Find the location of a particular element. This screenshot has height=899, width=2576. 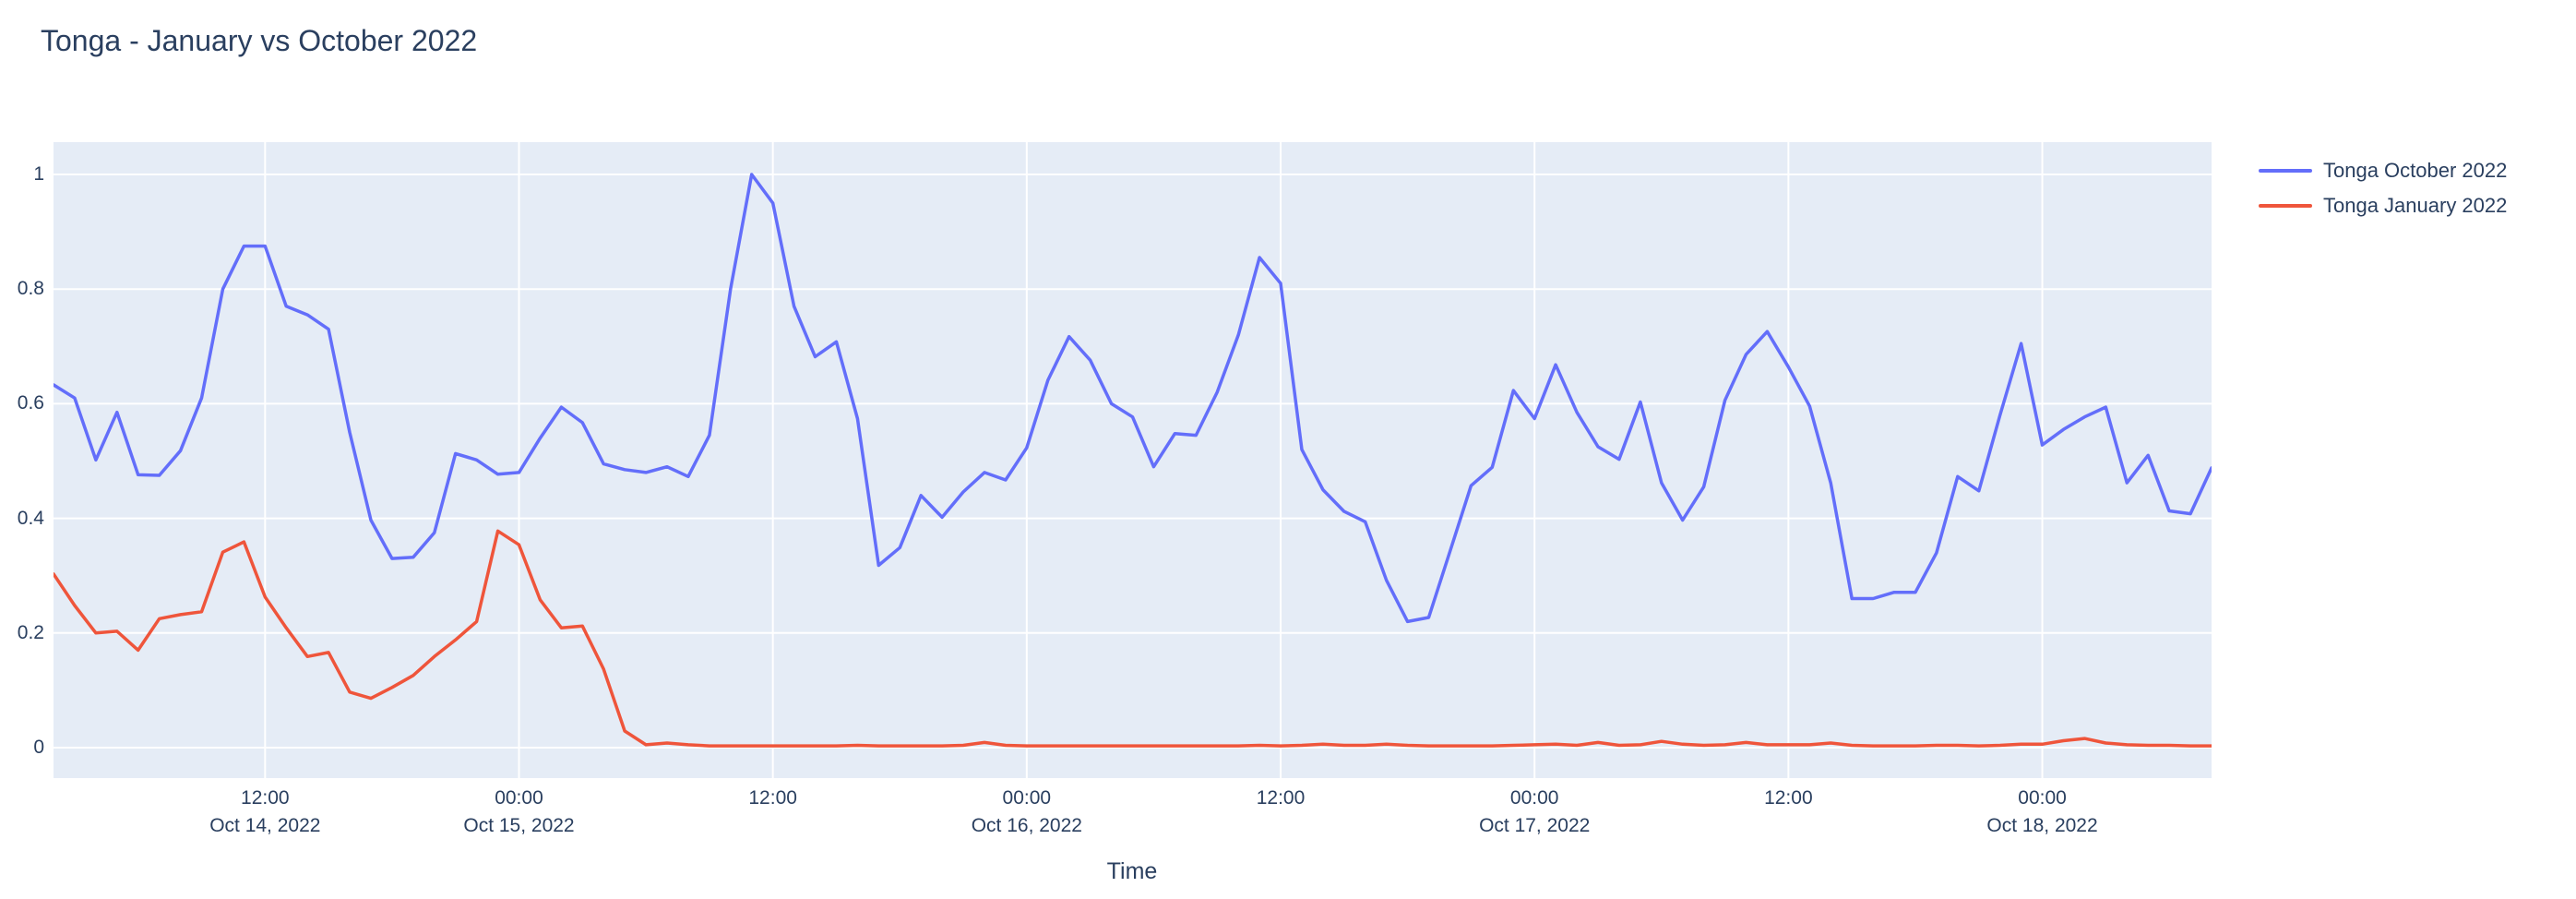

legend-item-tonga-october-2022: Tonga October 2022 is located at coordinates (2383, 170).